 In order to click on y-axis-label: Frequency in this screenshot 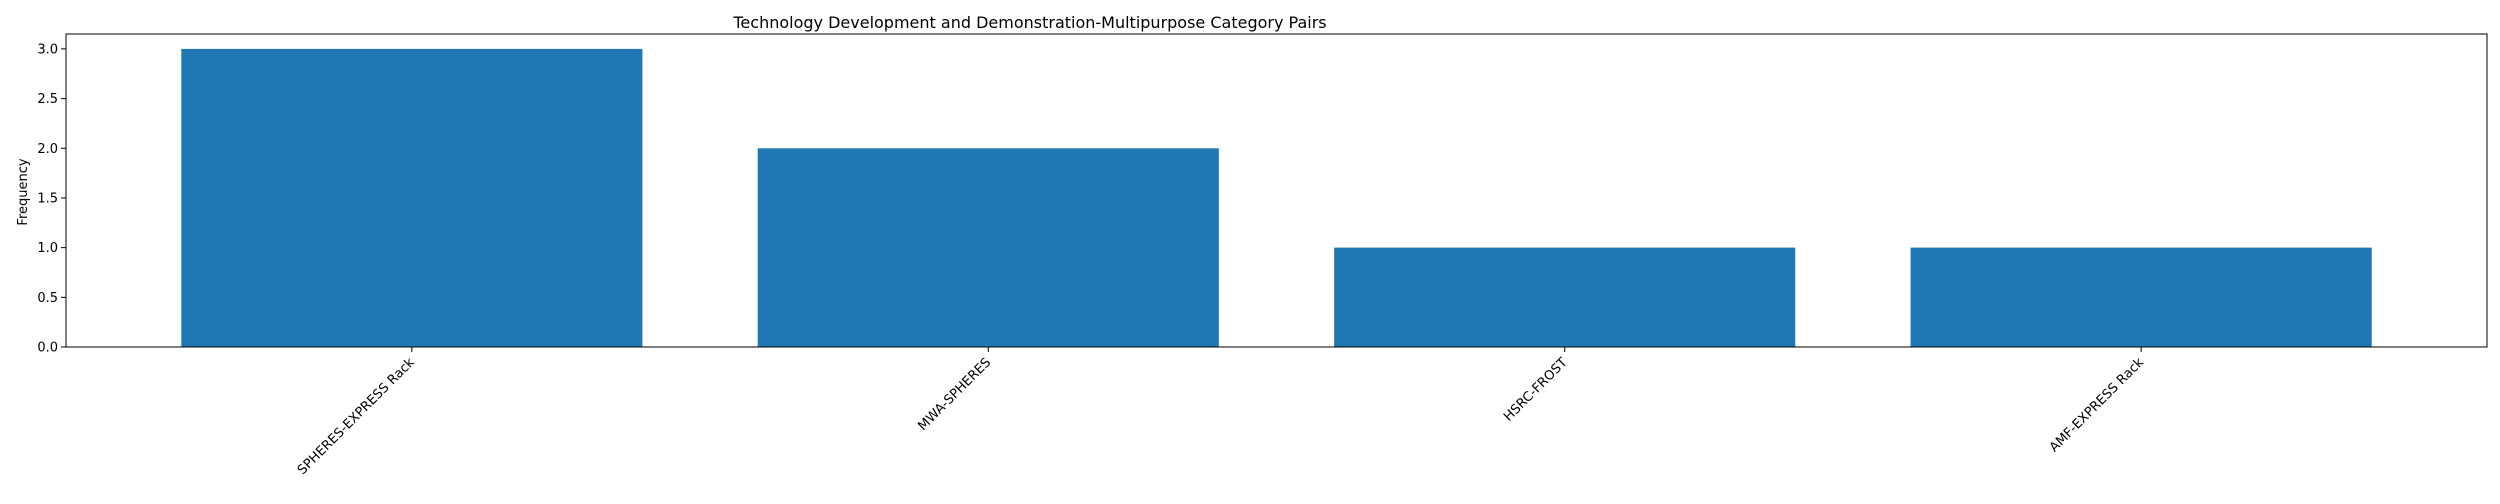, I will do `click(23, 191)`.